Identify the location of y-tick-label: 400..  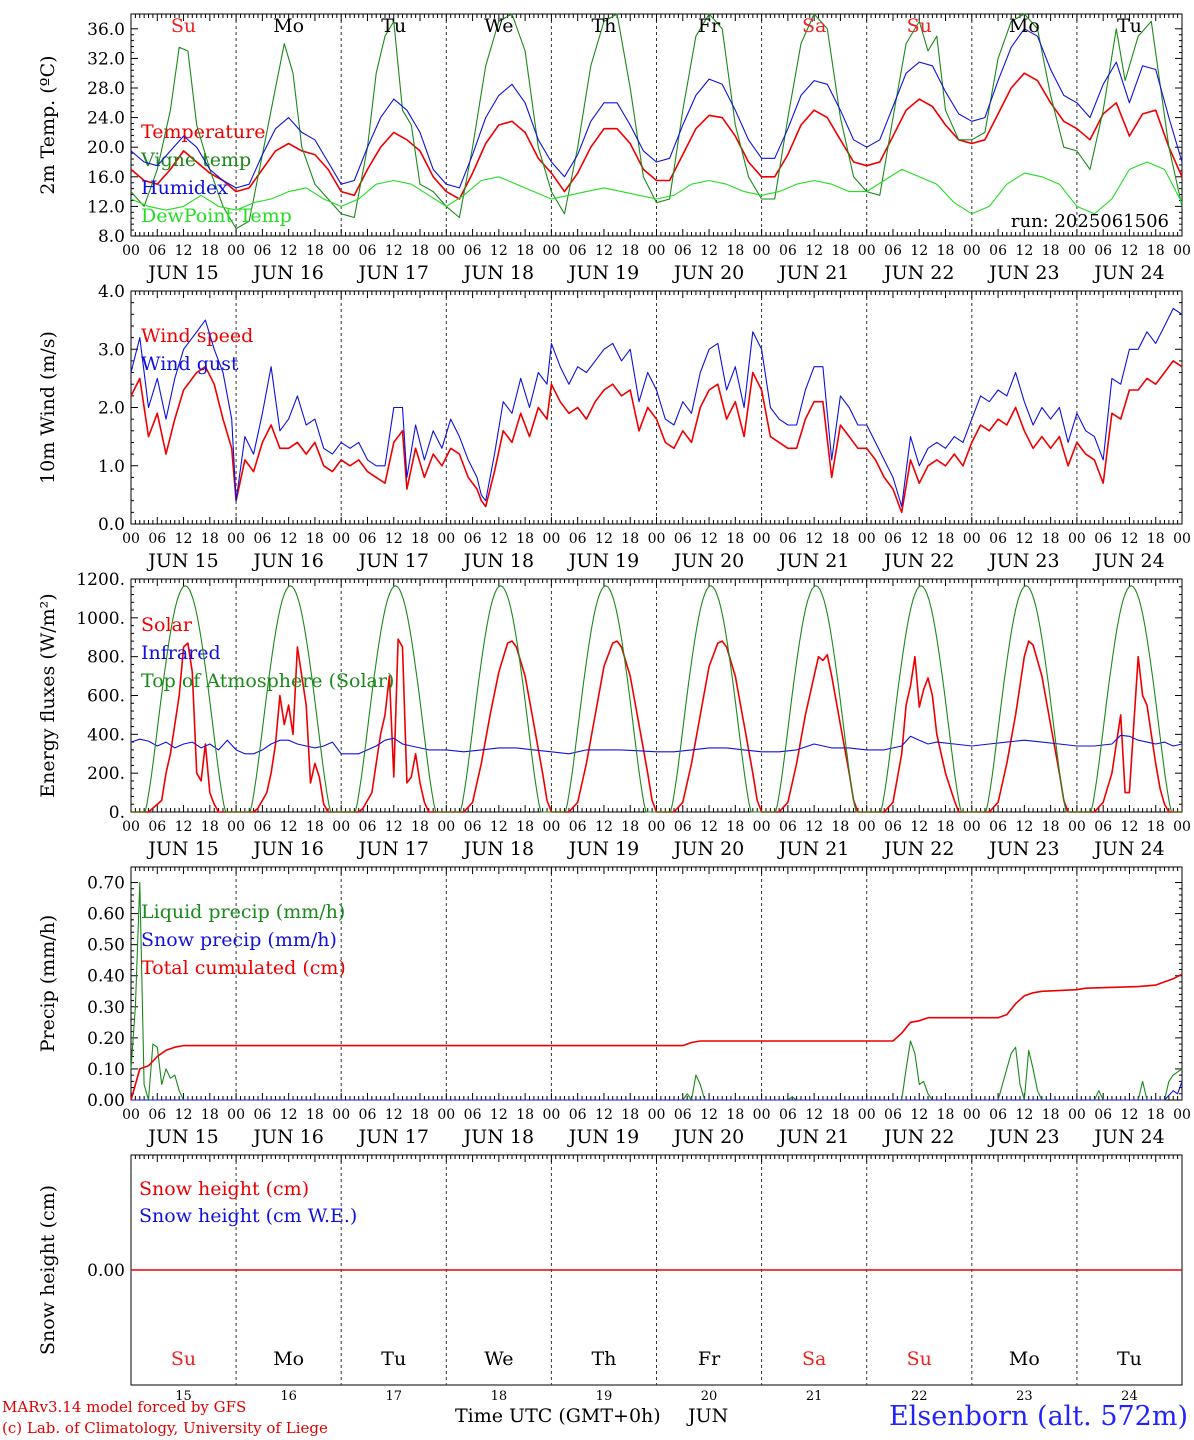
(106, 735).